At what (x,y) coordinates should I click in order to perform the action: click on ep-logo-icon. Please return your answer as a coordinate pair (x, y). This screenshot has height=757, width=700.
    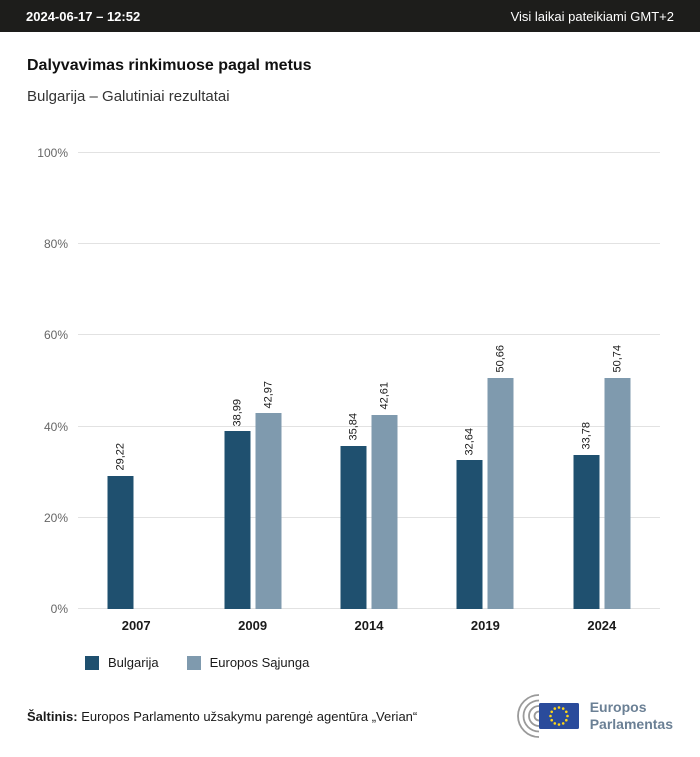
    Looking at the image, I should click on (547, 716).